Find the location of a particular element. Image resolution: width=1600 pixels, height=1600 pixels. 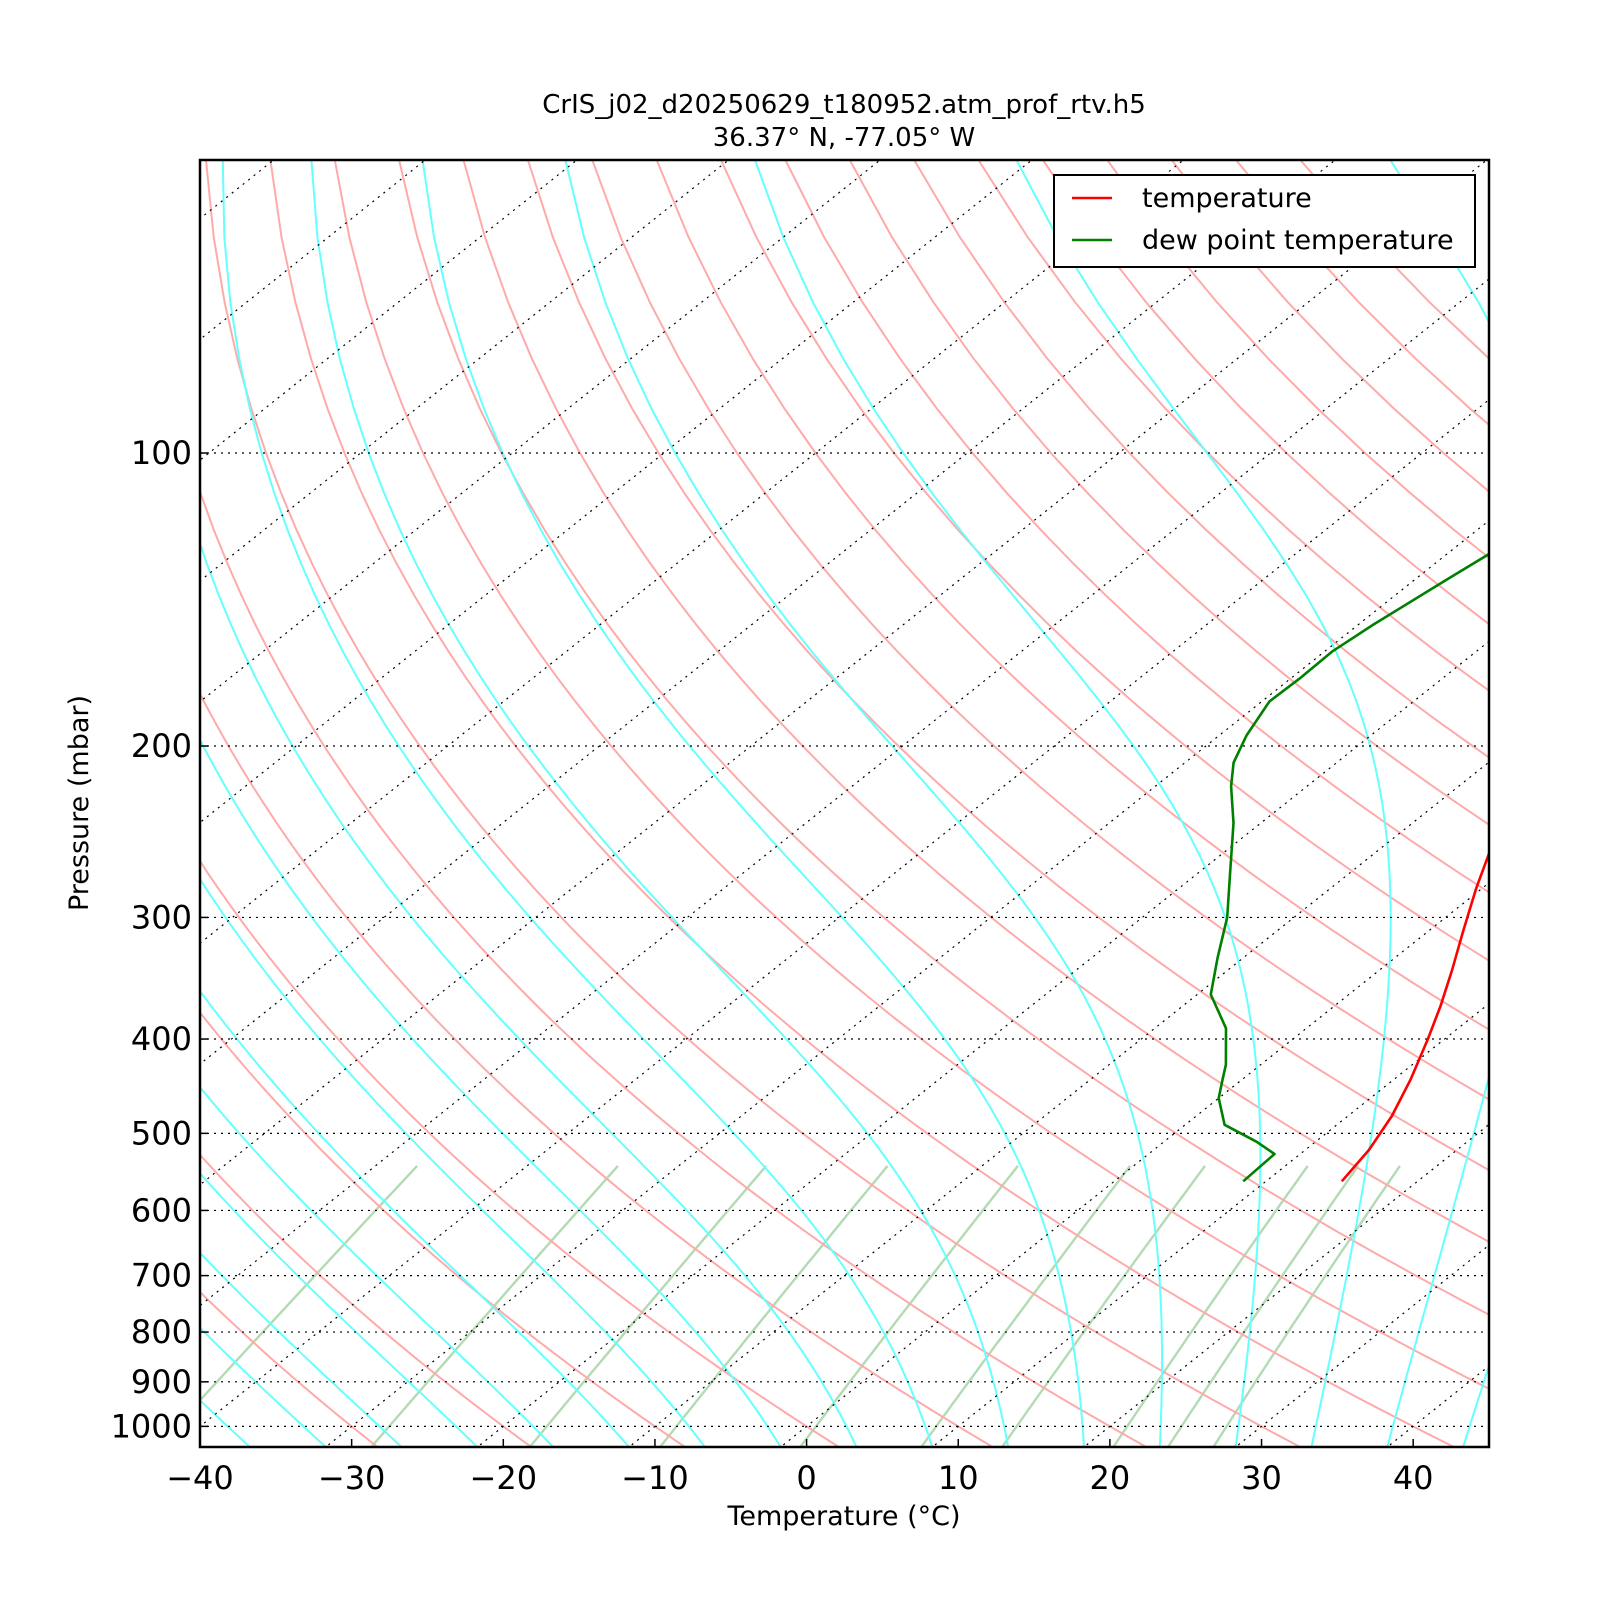

legend-label-dew-point: dew point temperature is located at coordinates (1298, 240).